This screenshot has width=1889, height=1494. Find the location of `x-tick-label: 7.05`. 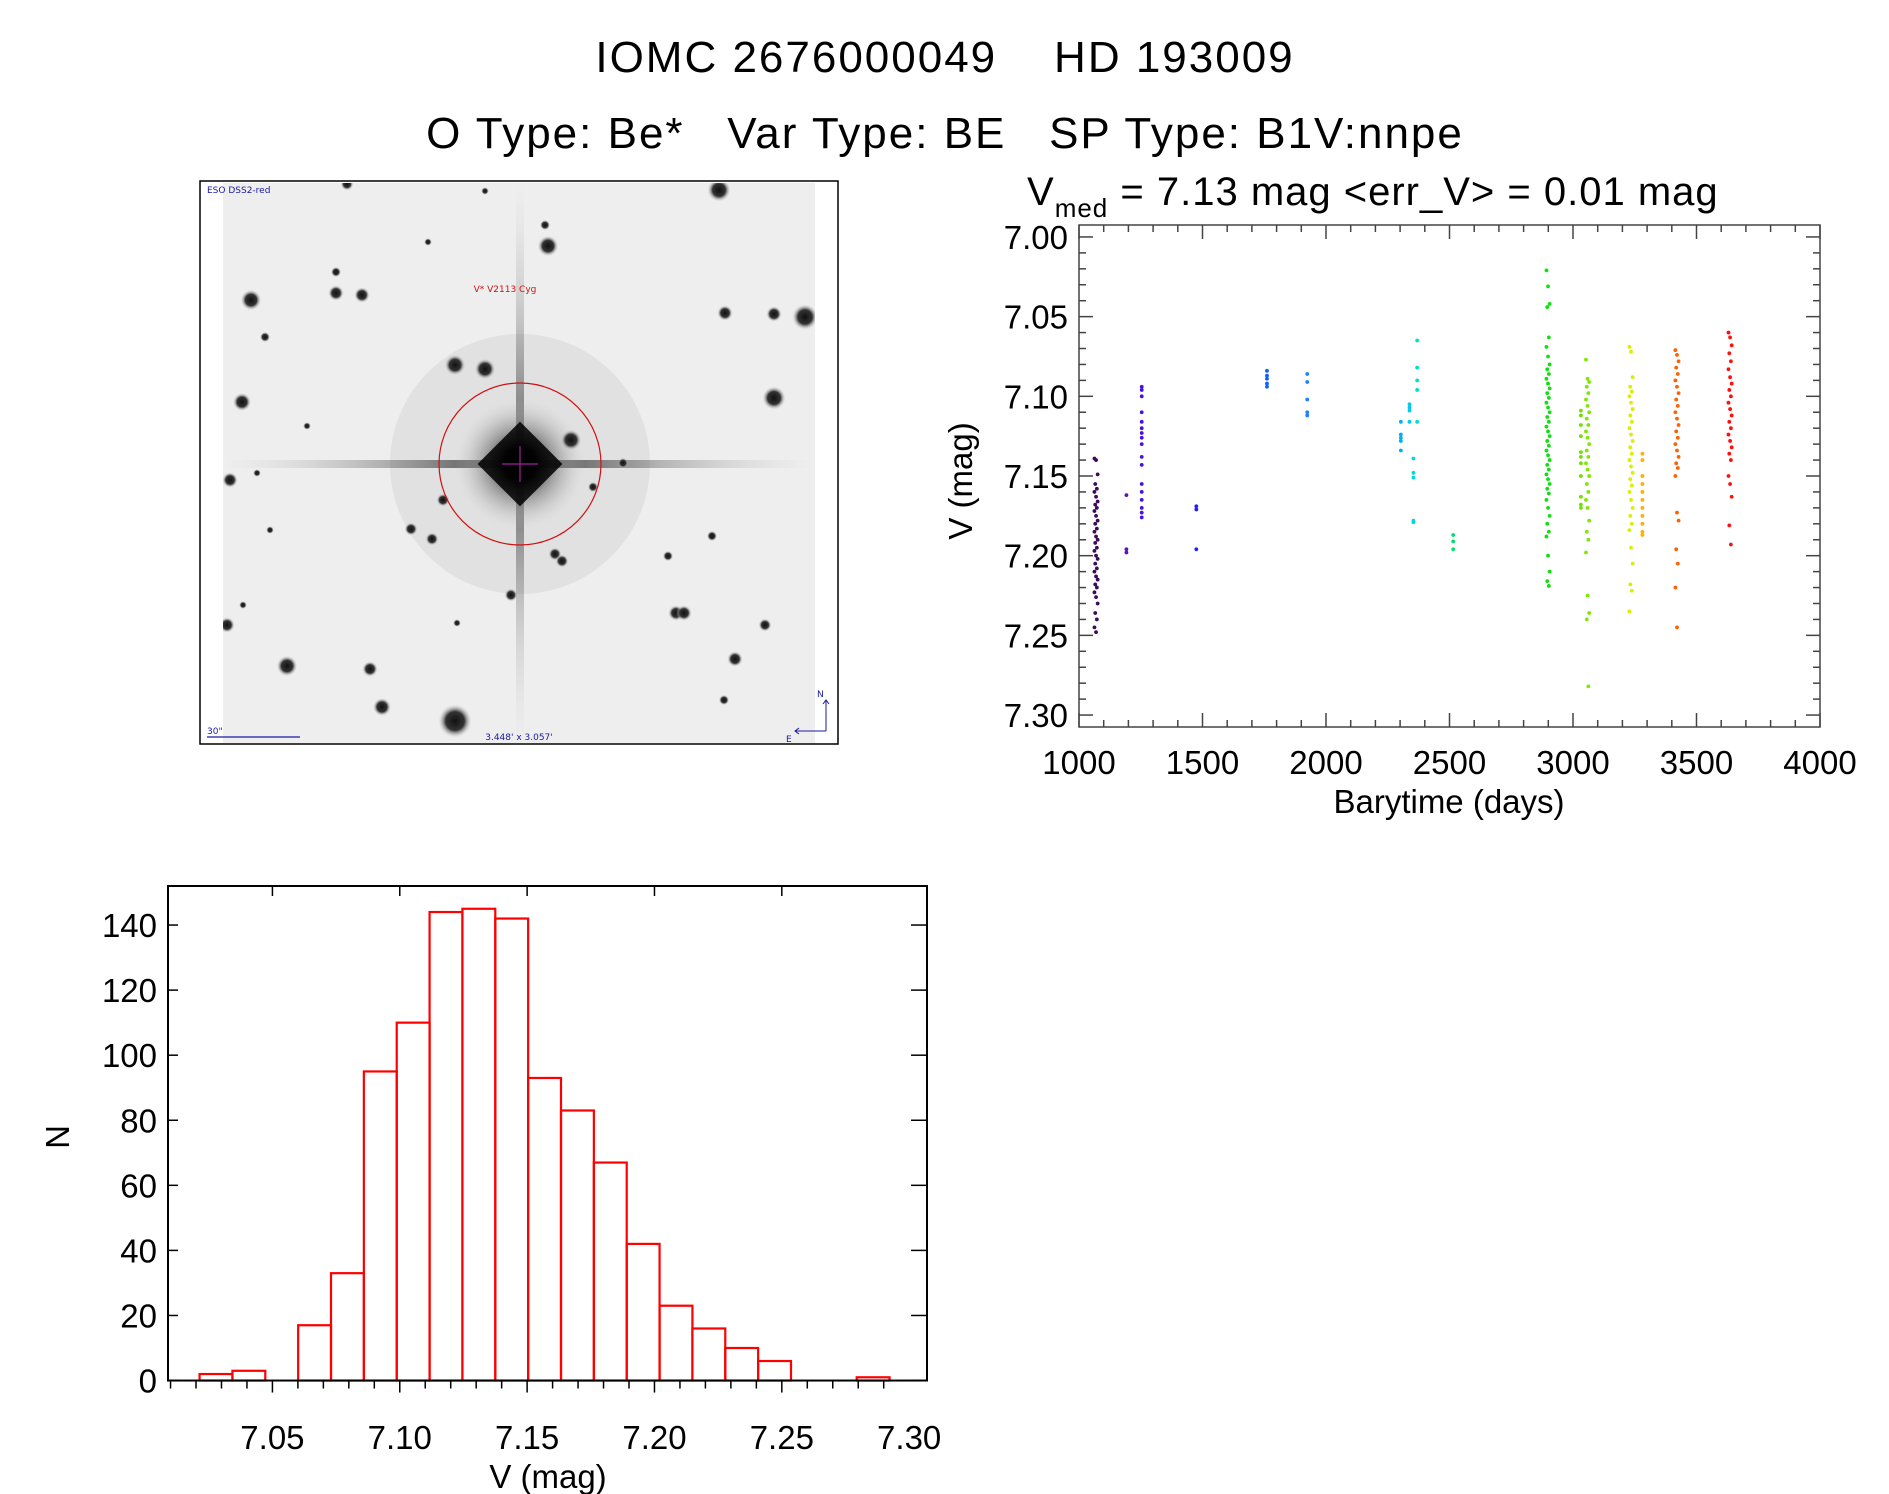

x-tick-label: 7.05 is located at coordinates (272, 1437).